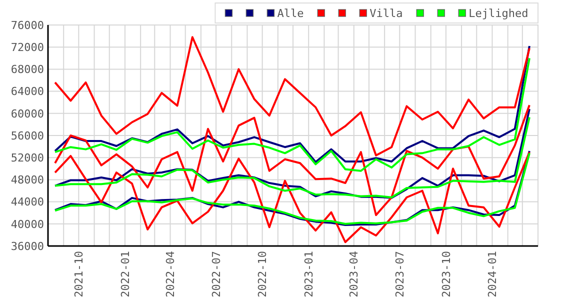 The height and width of the screenshot is (300, 585). I want to click on y-tick-label: 44000, so click(27, 202).